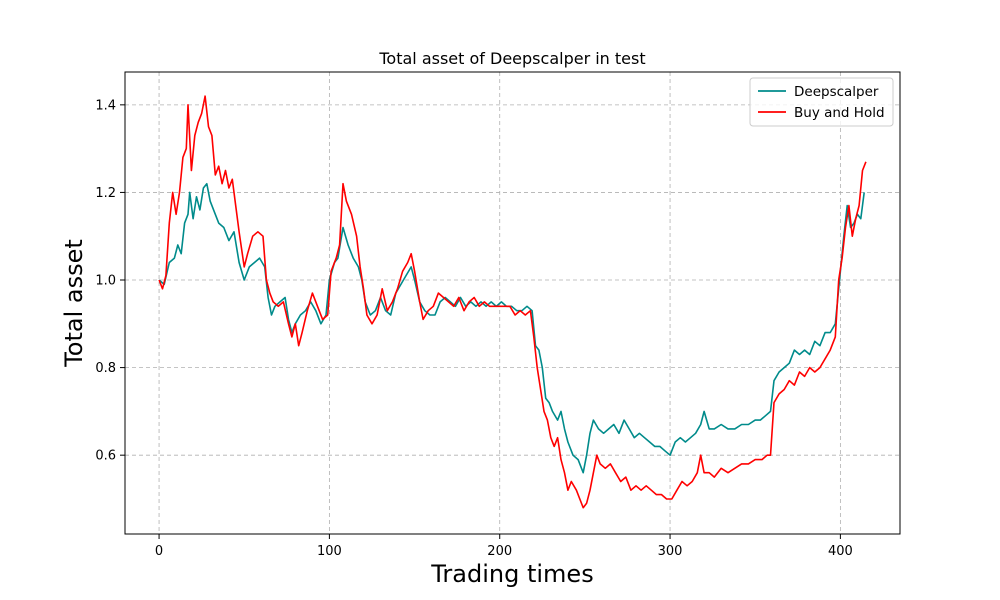 The width and height of the screenshot is (1000, 600). Describe the element at coordinates (499, 551) in the screenshot. I see `x-tick-label: 200` at that location.